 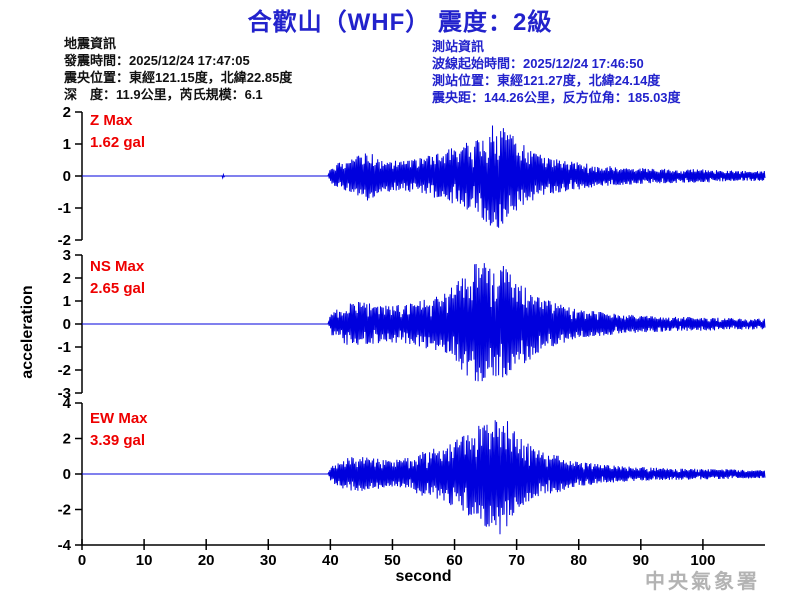 What do you see at coordinates (556, 97) in the screenshot?
I see `station-epicentral-distance: 震央距：144.26公里，反方位角：185.03度` at bounding box center [556, 97].